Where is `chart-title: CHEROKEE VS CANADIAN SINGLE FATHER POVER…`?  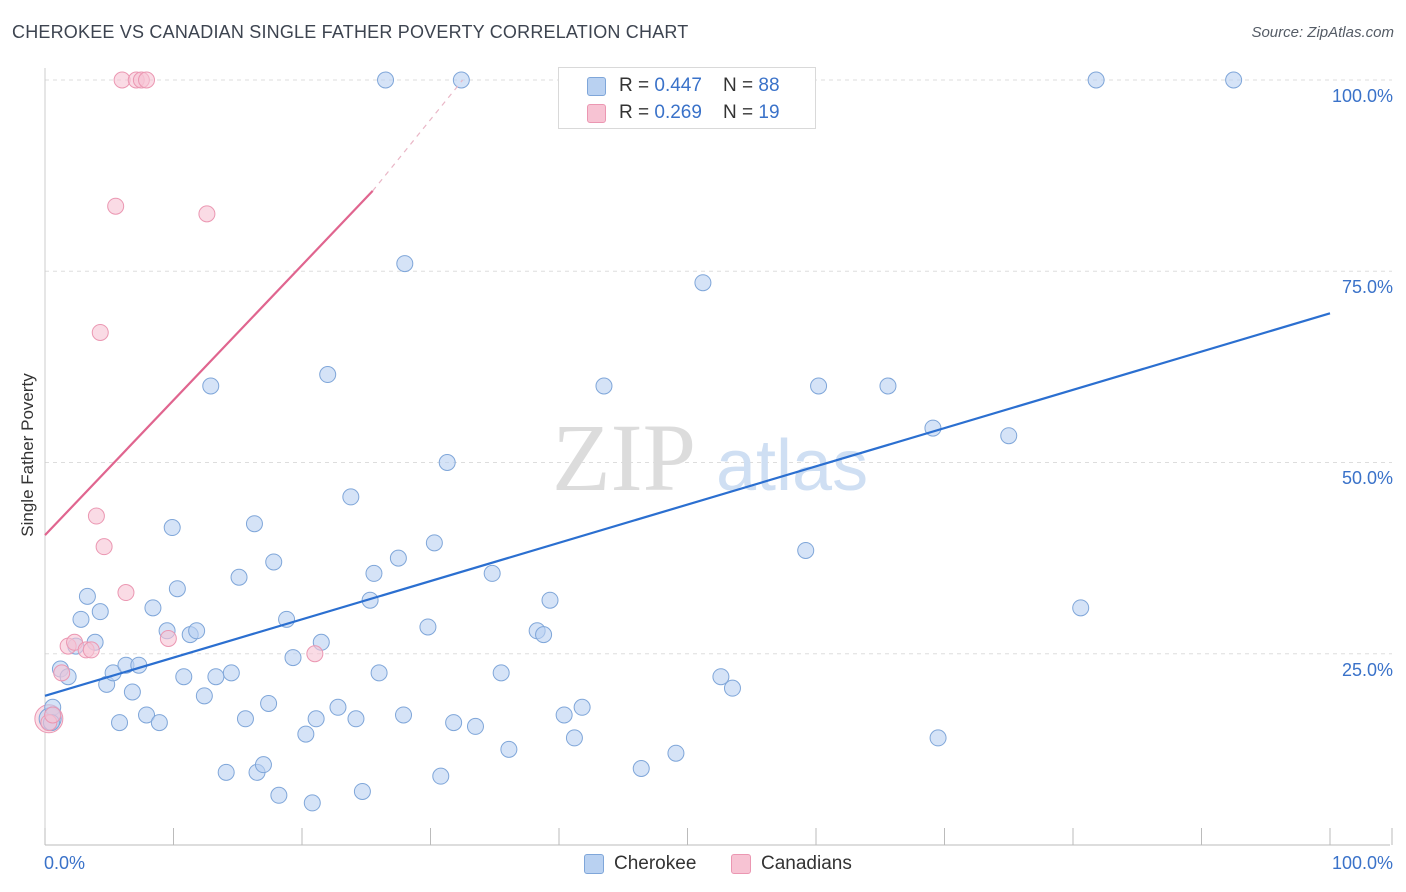
chart-title: CHEROKEE VS CANADIAN SINGLE FATHER POVER… is located at coordinates (350, 32).